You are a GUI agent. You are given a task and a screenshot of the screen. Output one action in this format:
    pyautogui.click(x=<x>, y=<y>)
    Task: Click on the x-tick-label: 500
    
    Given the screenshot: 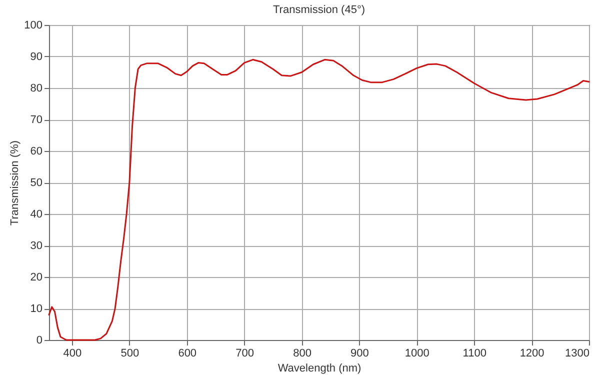 What is the action you would take?
    pyautogui.click(x=130, y=354)
    